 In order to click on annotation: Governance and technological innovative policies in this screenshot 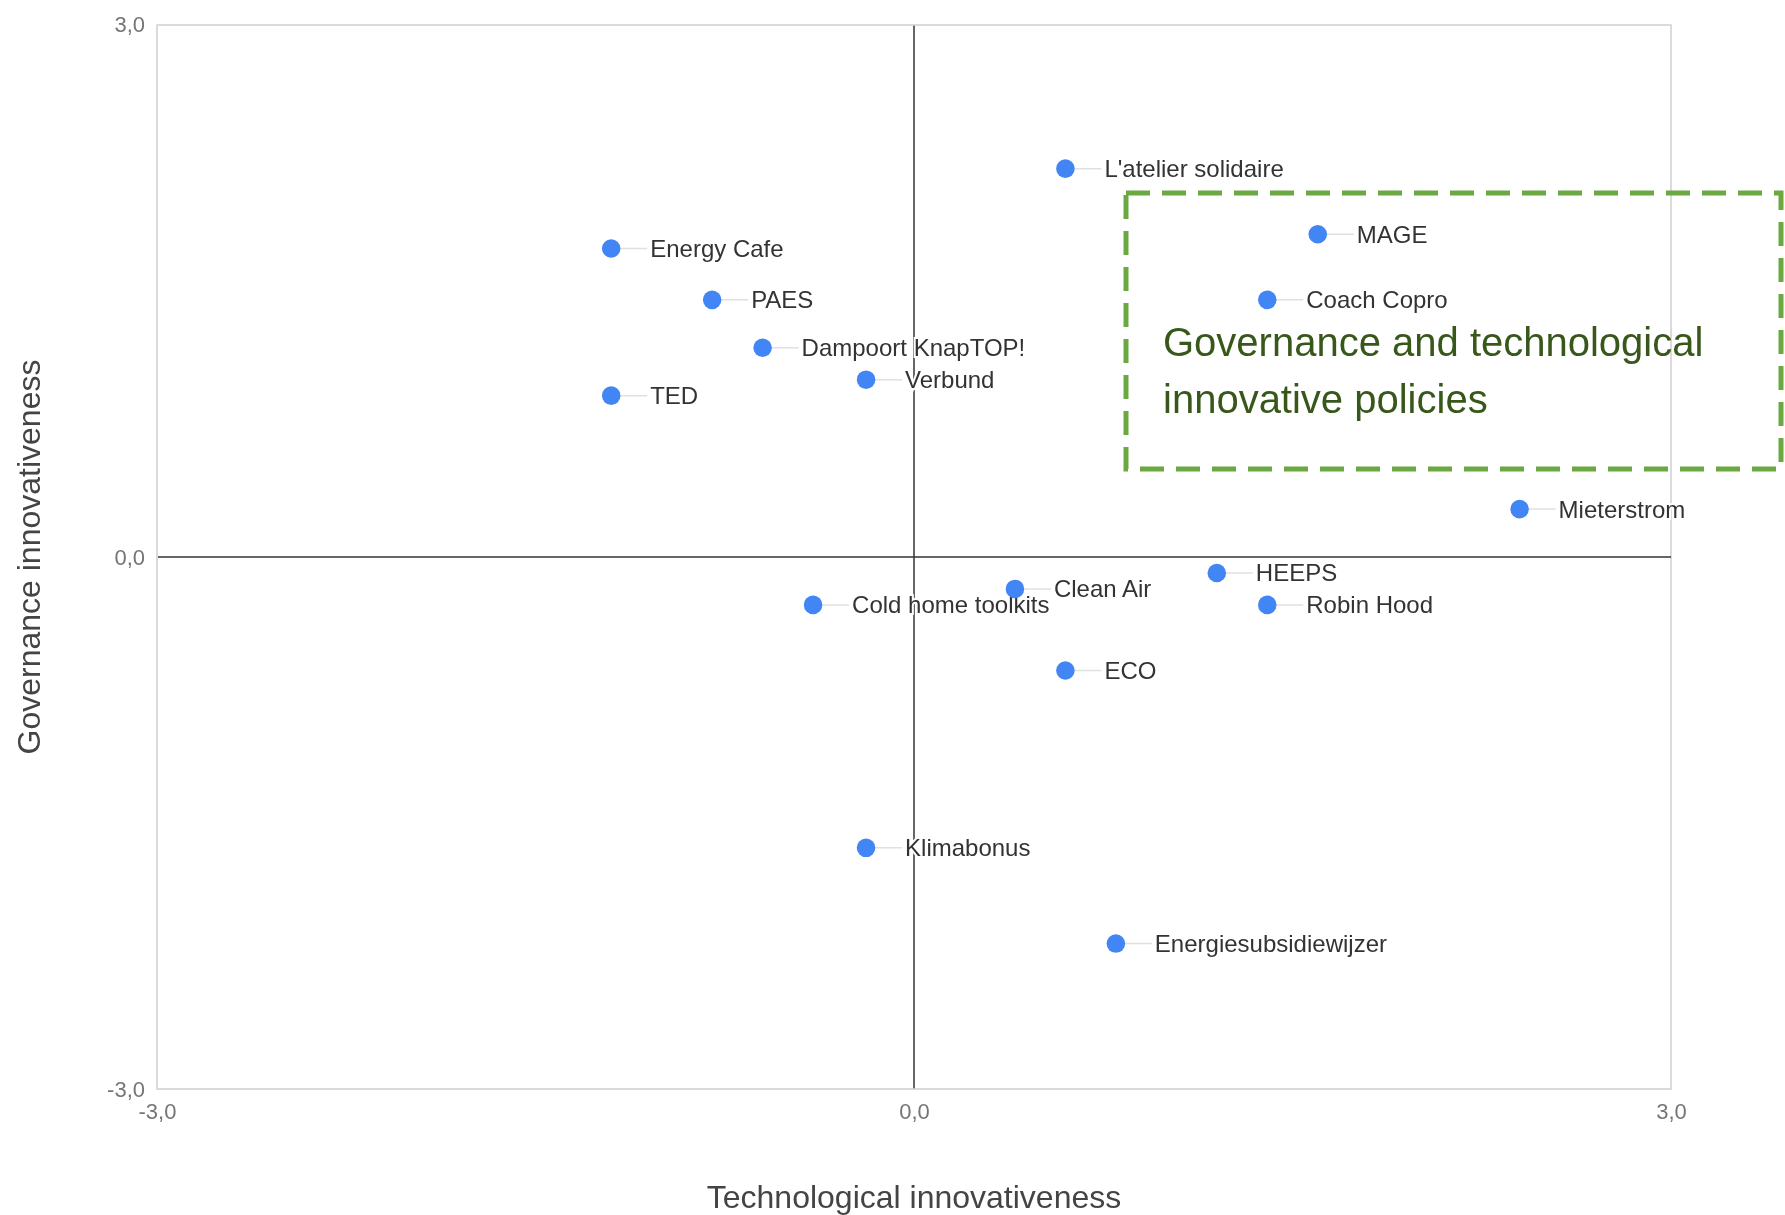, I will do `click(1433, 370)`.